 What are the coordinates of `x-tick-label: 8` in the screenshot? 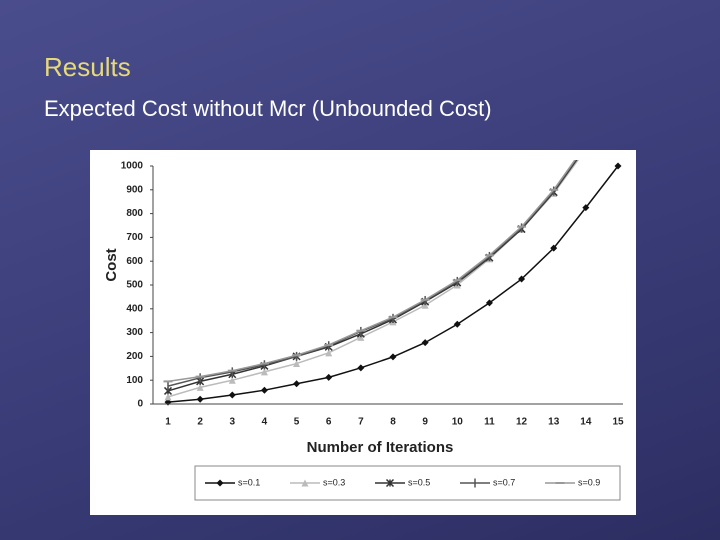 It's located at (393, 422).